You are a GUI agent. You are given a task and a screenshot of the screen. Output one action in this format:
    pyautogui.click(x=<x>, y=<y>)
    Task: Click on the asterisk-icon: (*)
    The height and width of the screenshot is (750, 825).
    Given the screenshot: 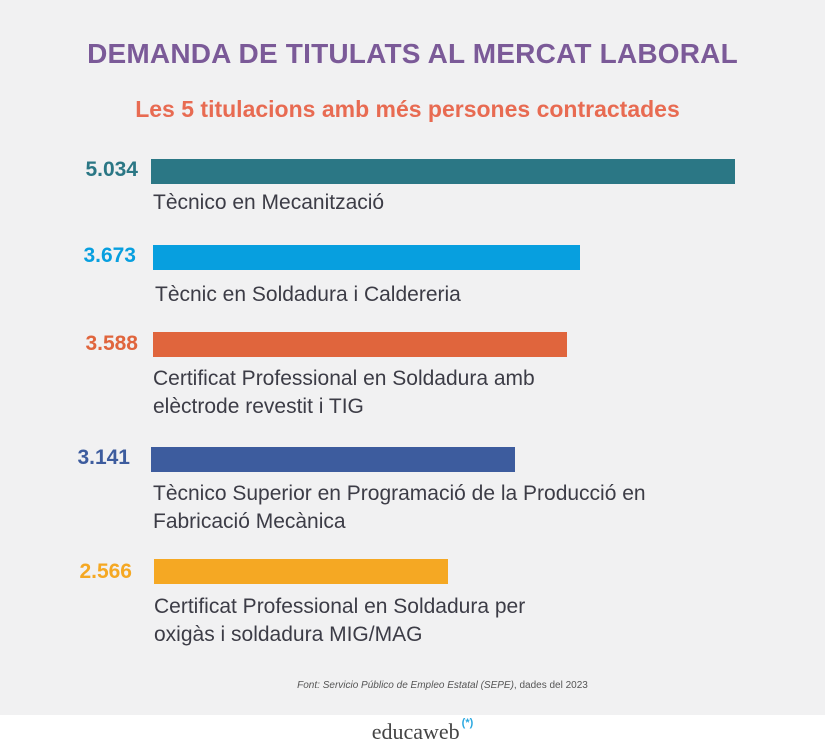 What is the action you would take?
    pyautogui.click(x=467, y=723)
    